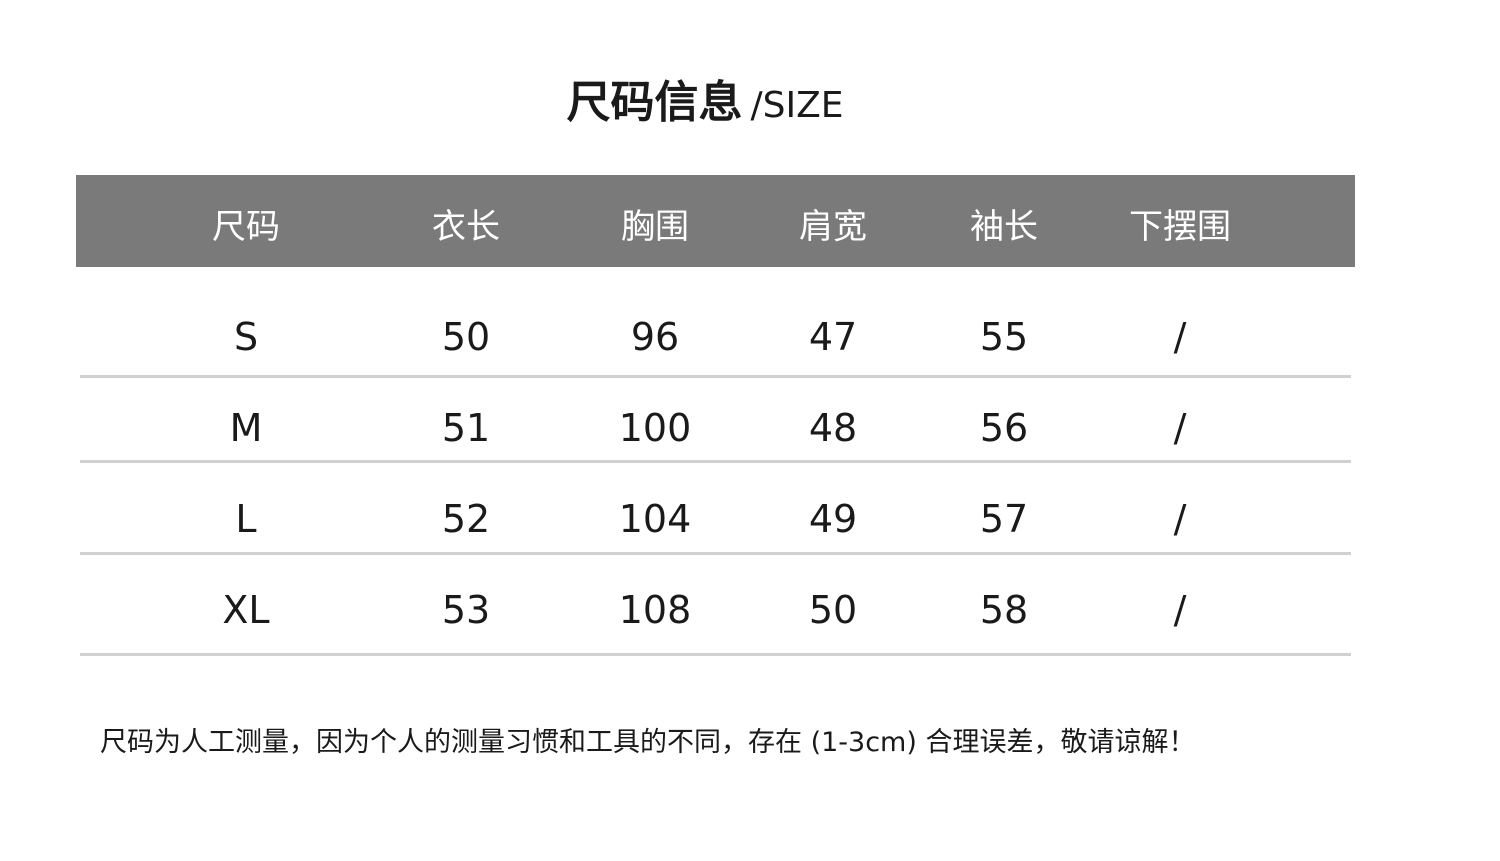 Image resolution: width=1500 pixels, height=861 pixels. What do you see at coordinates (655, 337) in the screenshot?
I see `table-cell: 96` at bounding box center [655, 337].